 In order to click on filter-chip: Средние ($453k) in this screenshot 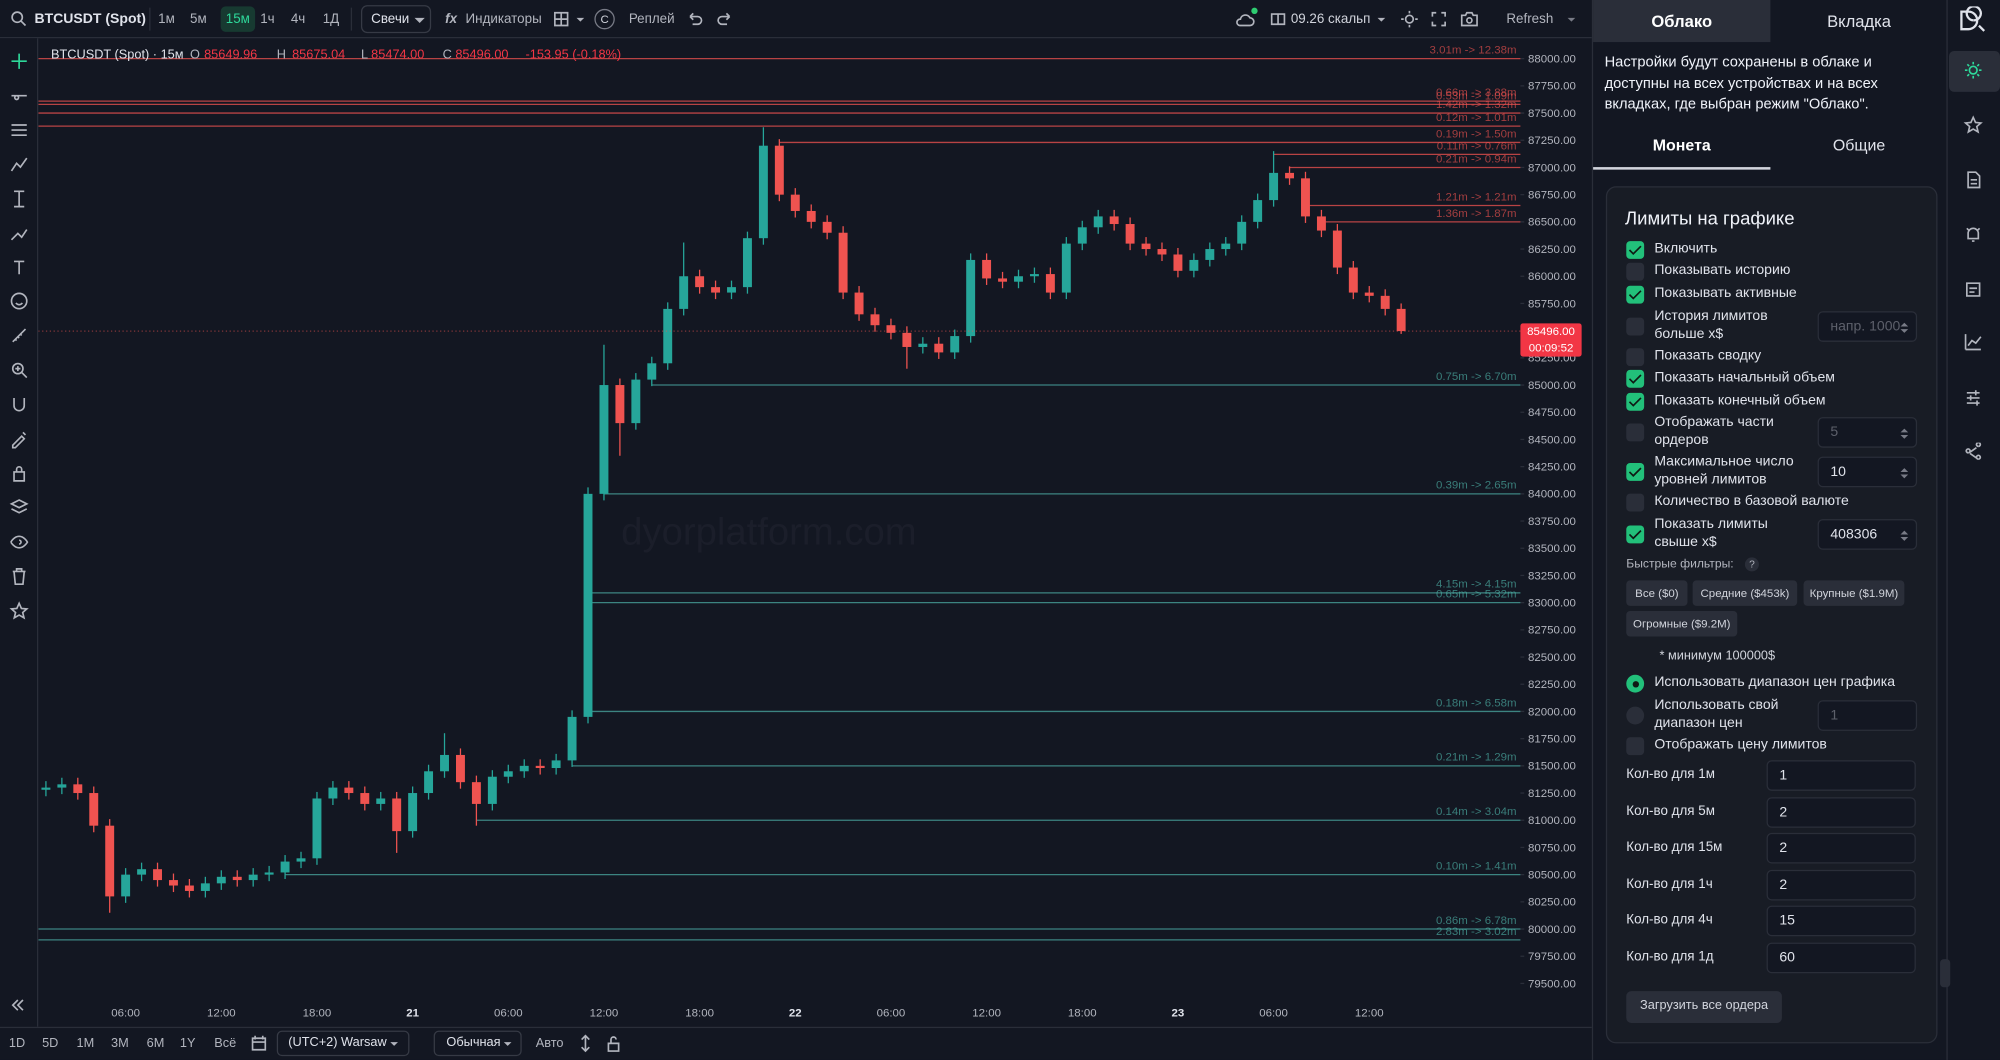, I will do `click(1745, 593)`.